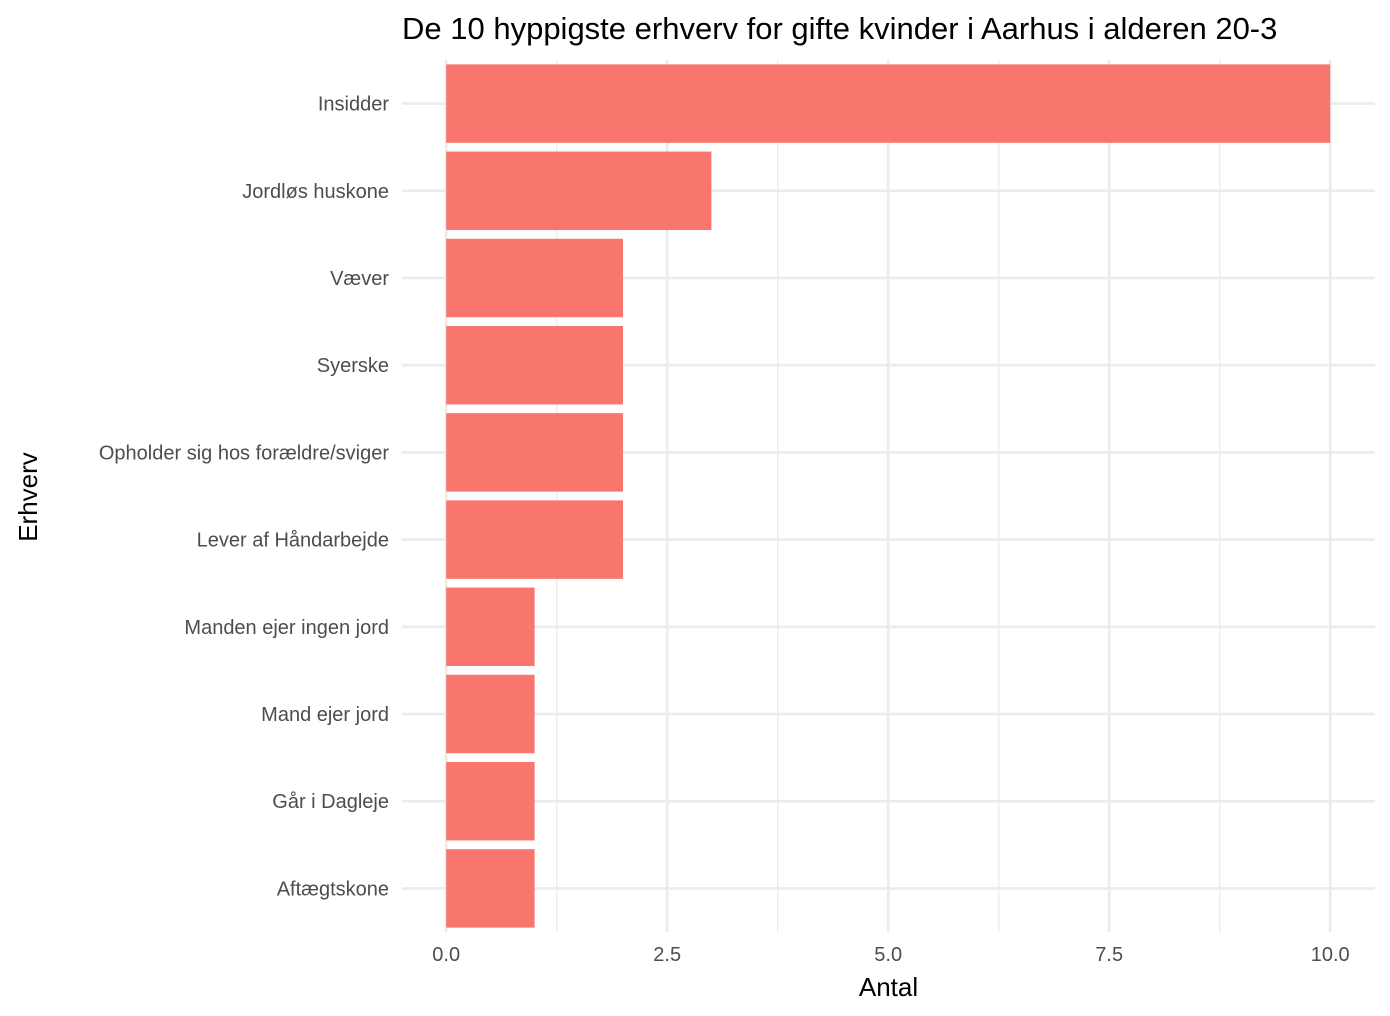  I want to click on y-tick-label: Mand ejer jord, so click(325, 715).